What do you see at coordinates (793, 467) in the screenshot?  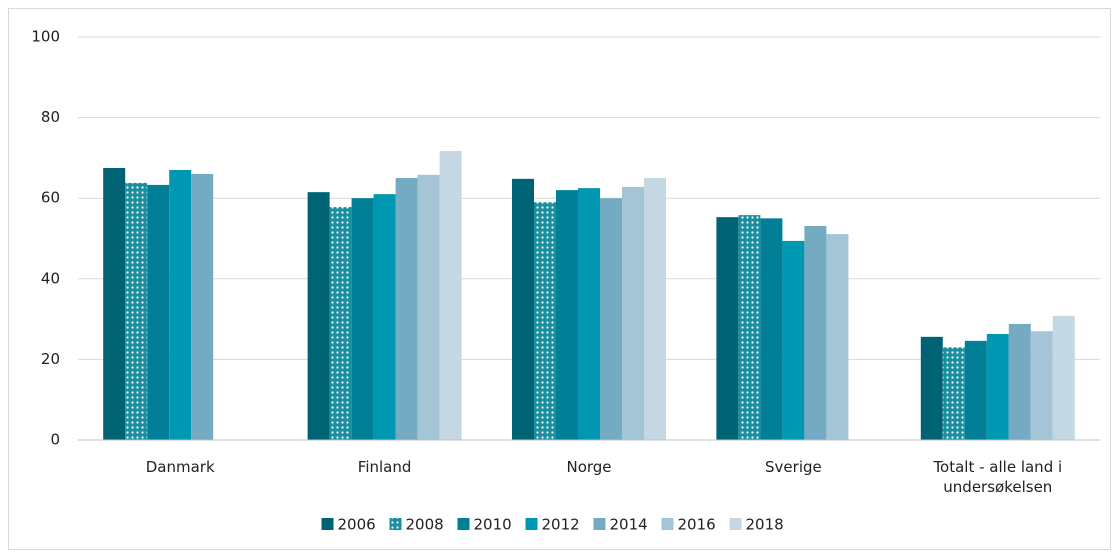 I see `x-tick-label: Sverige` at bounding box center [793, 467].